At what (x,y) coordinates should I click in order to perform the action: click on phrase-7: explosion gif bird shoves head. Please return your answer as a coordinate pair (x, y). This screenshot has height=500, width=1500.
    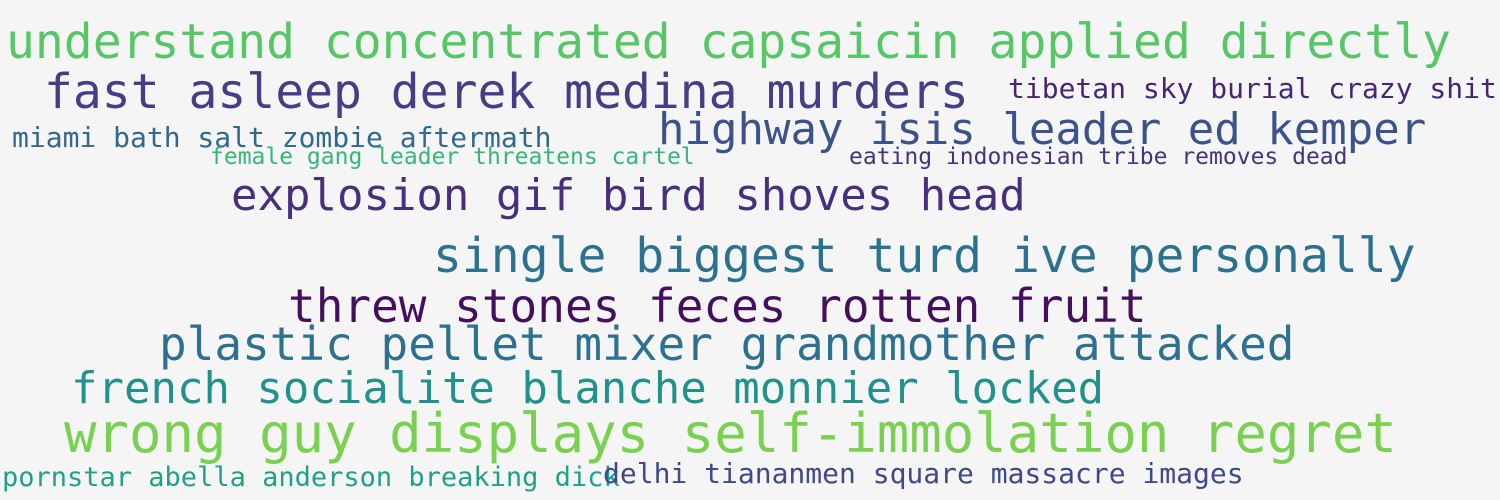
    Looking at the image, I should click on (628, 195).